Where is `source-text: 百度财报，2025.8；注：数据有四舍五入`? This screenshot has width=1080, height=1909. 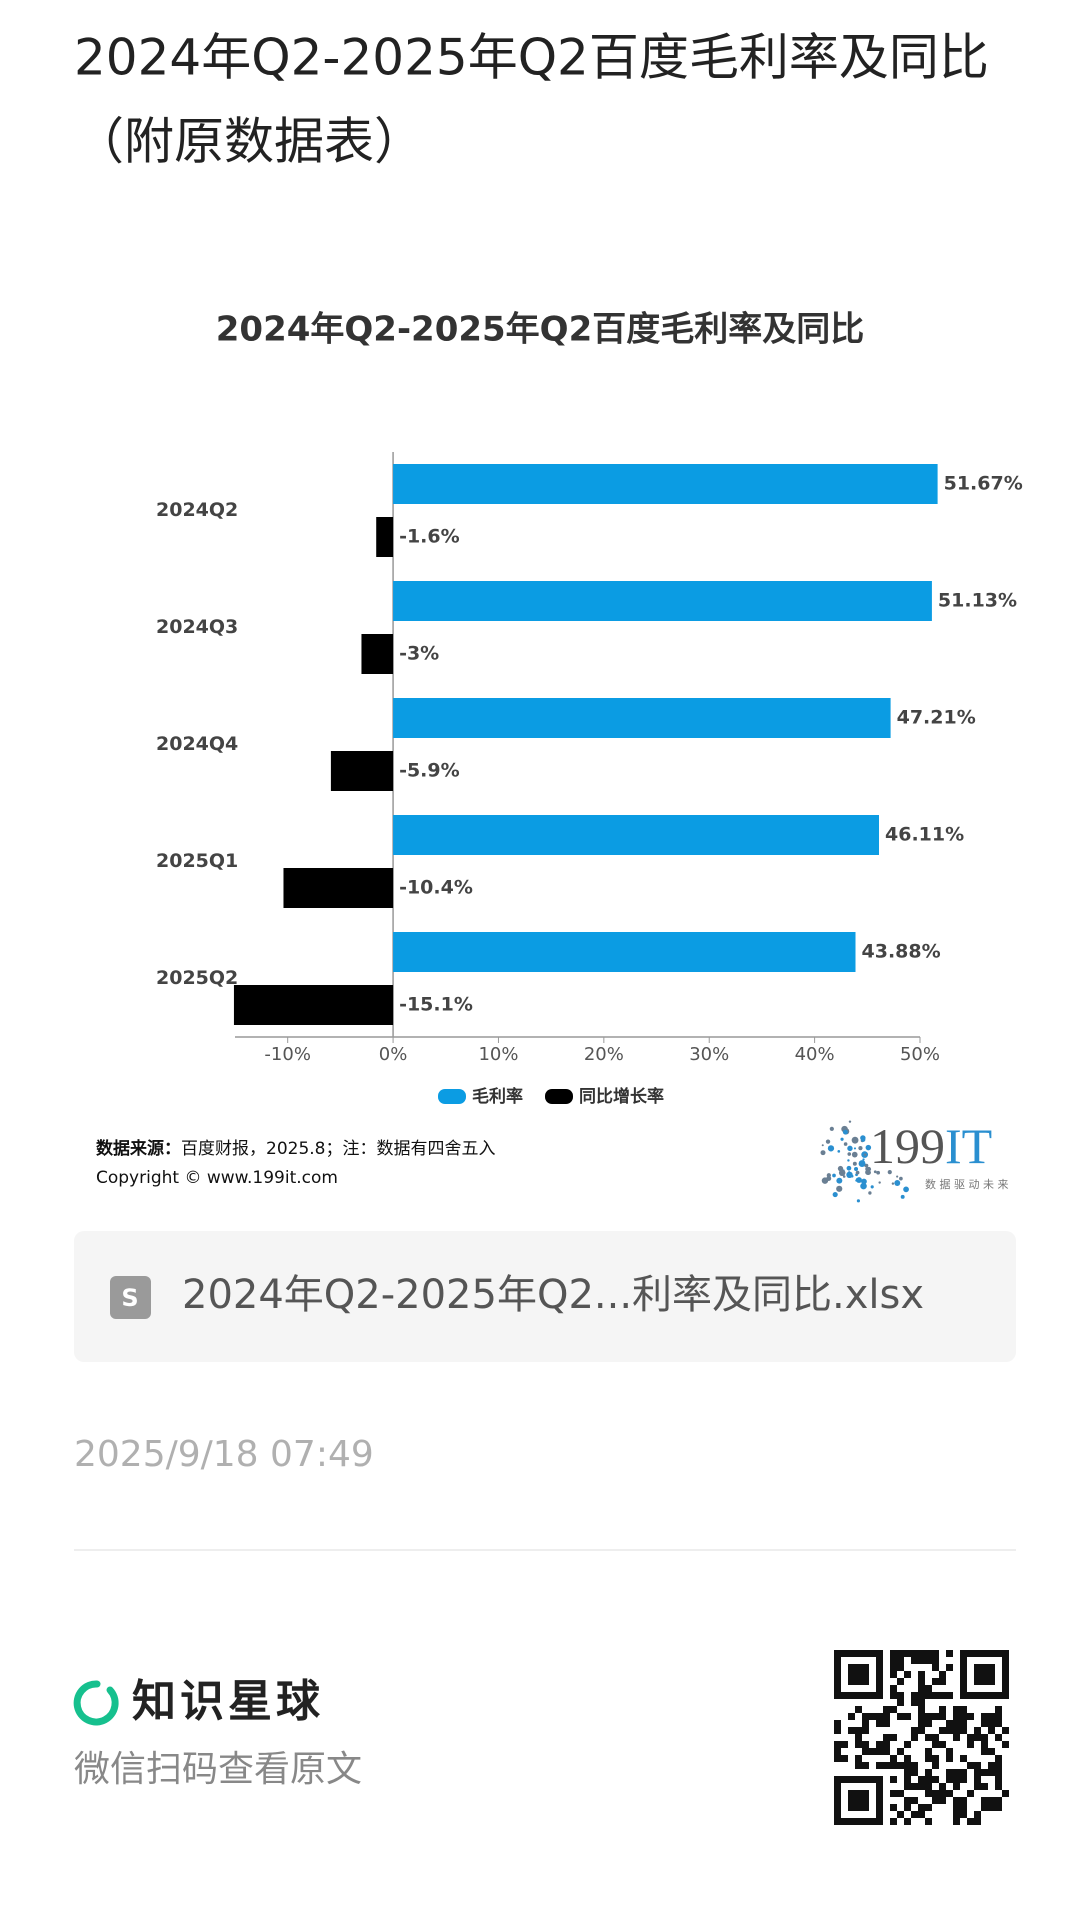 source-text: 百度财报，2025.8；注：数据有四舍五入 is located at coordinates (338, 1149).